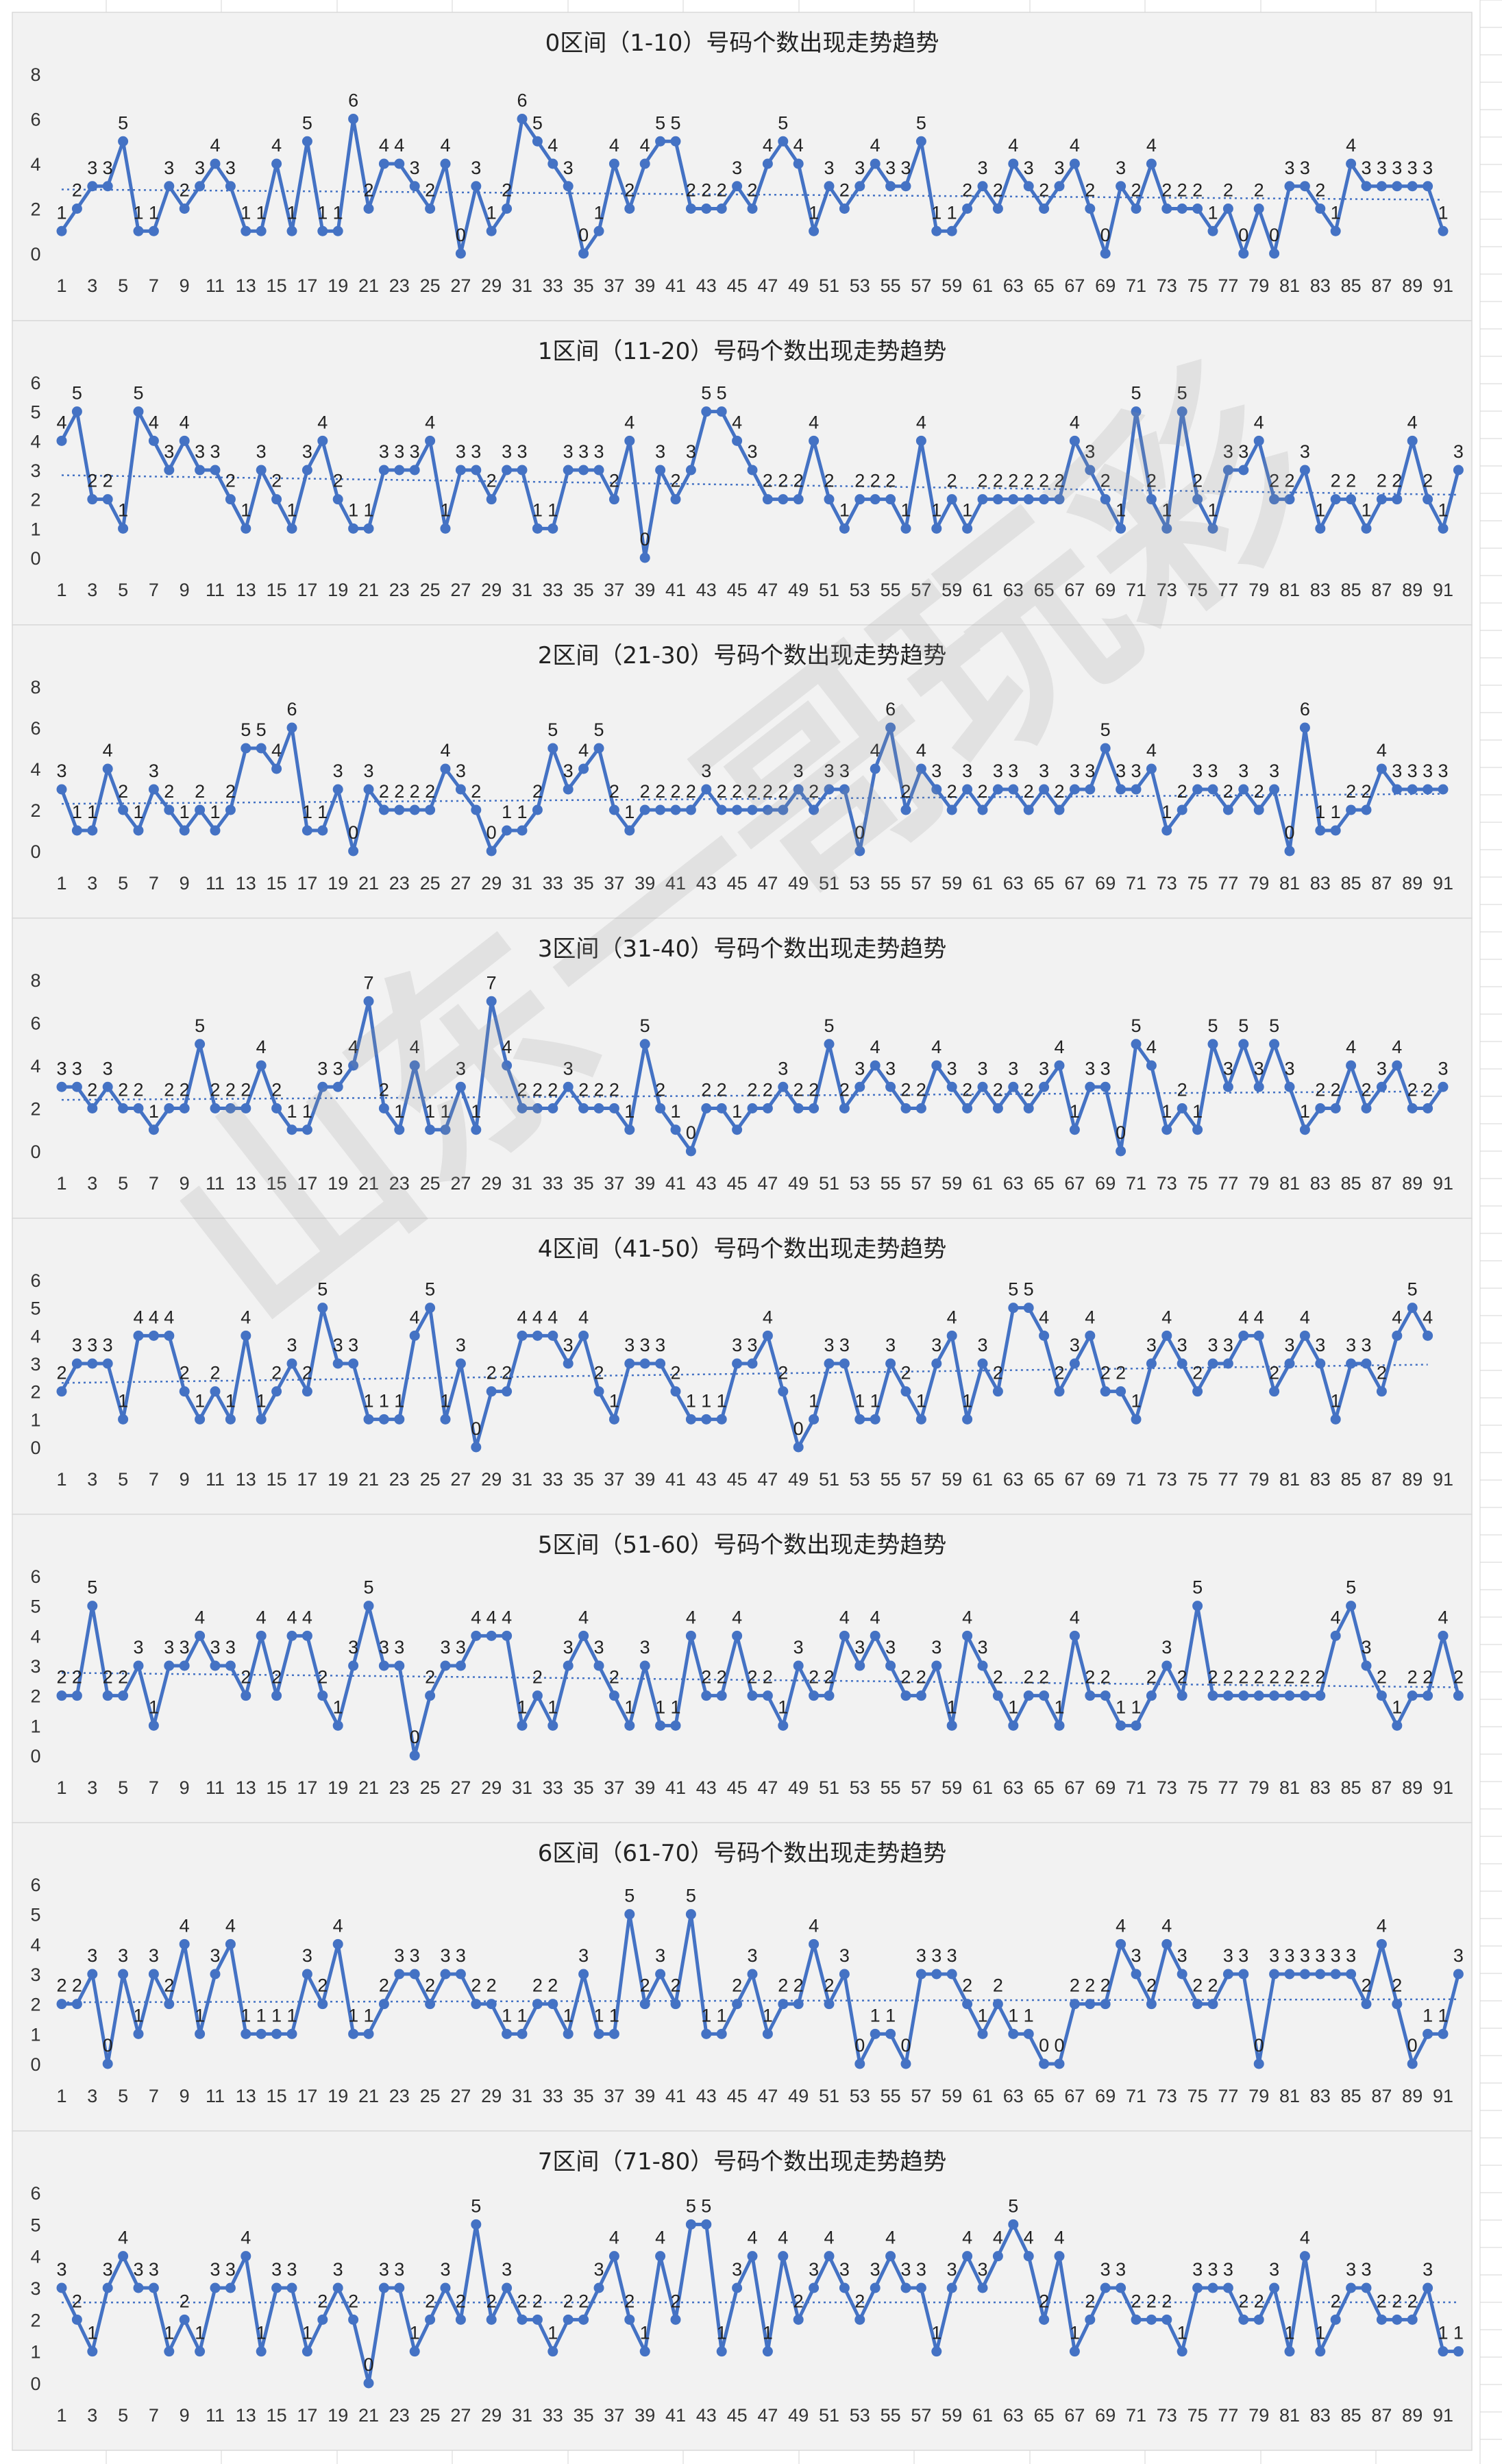  I want to click on x-tick-label: 31, so click(522, 1479).